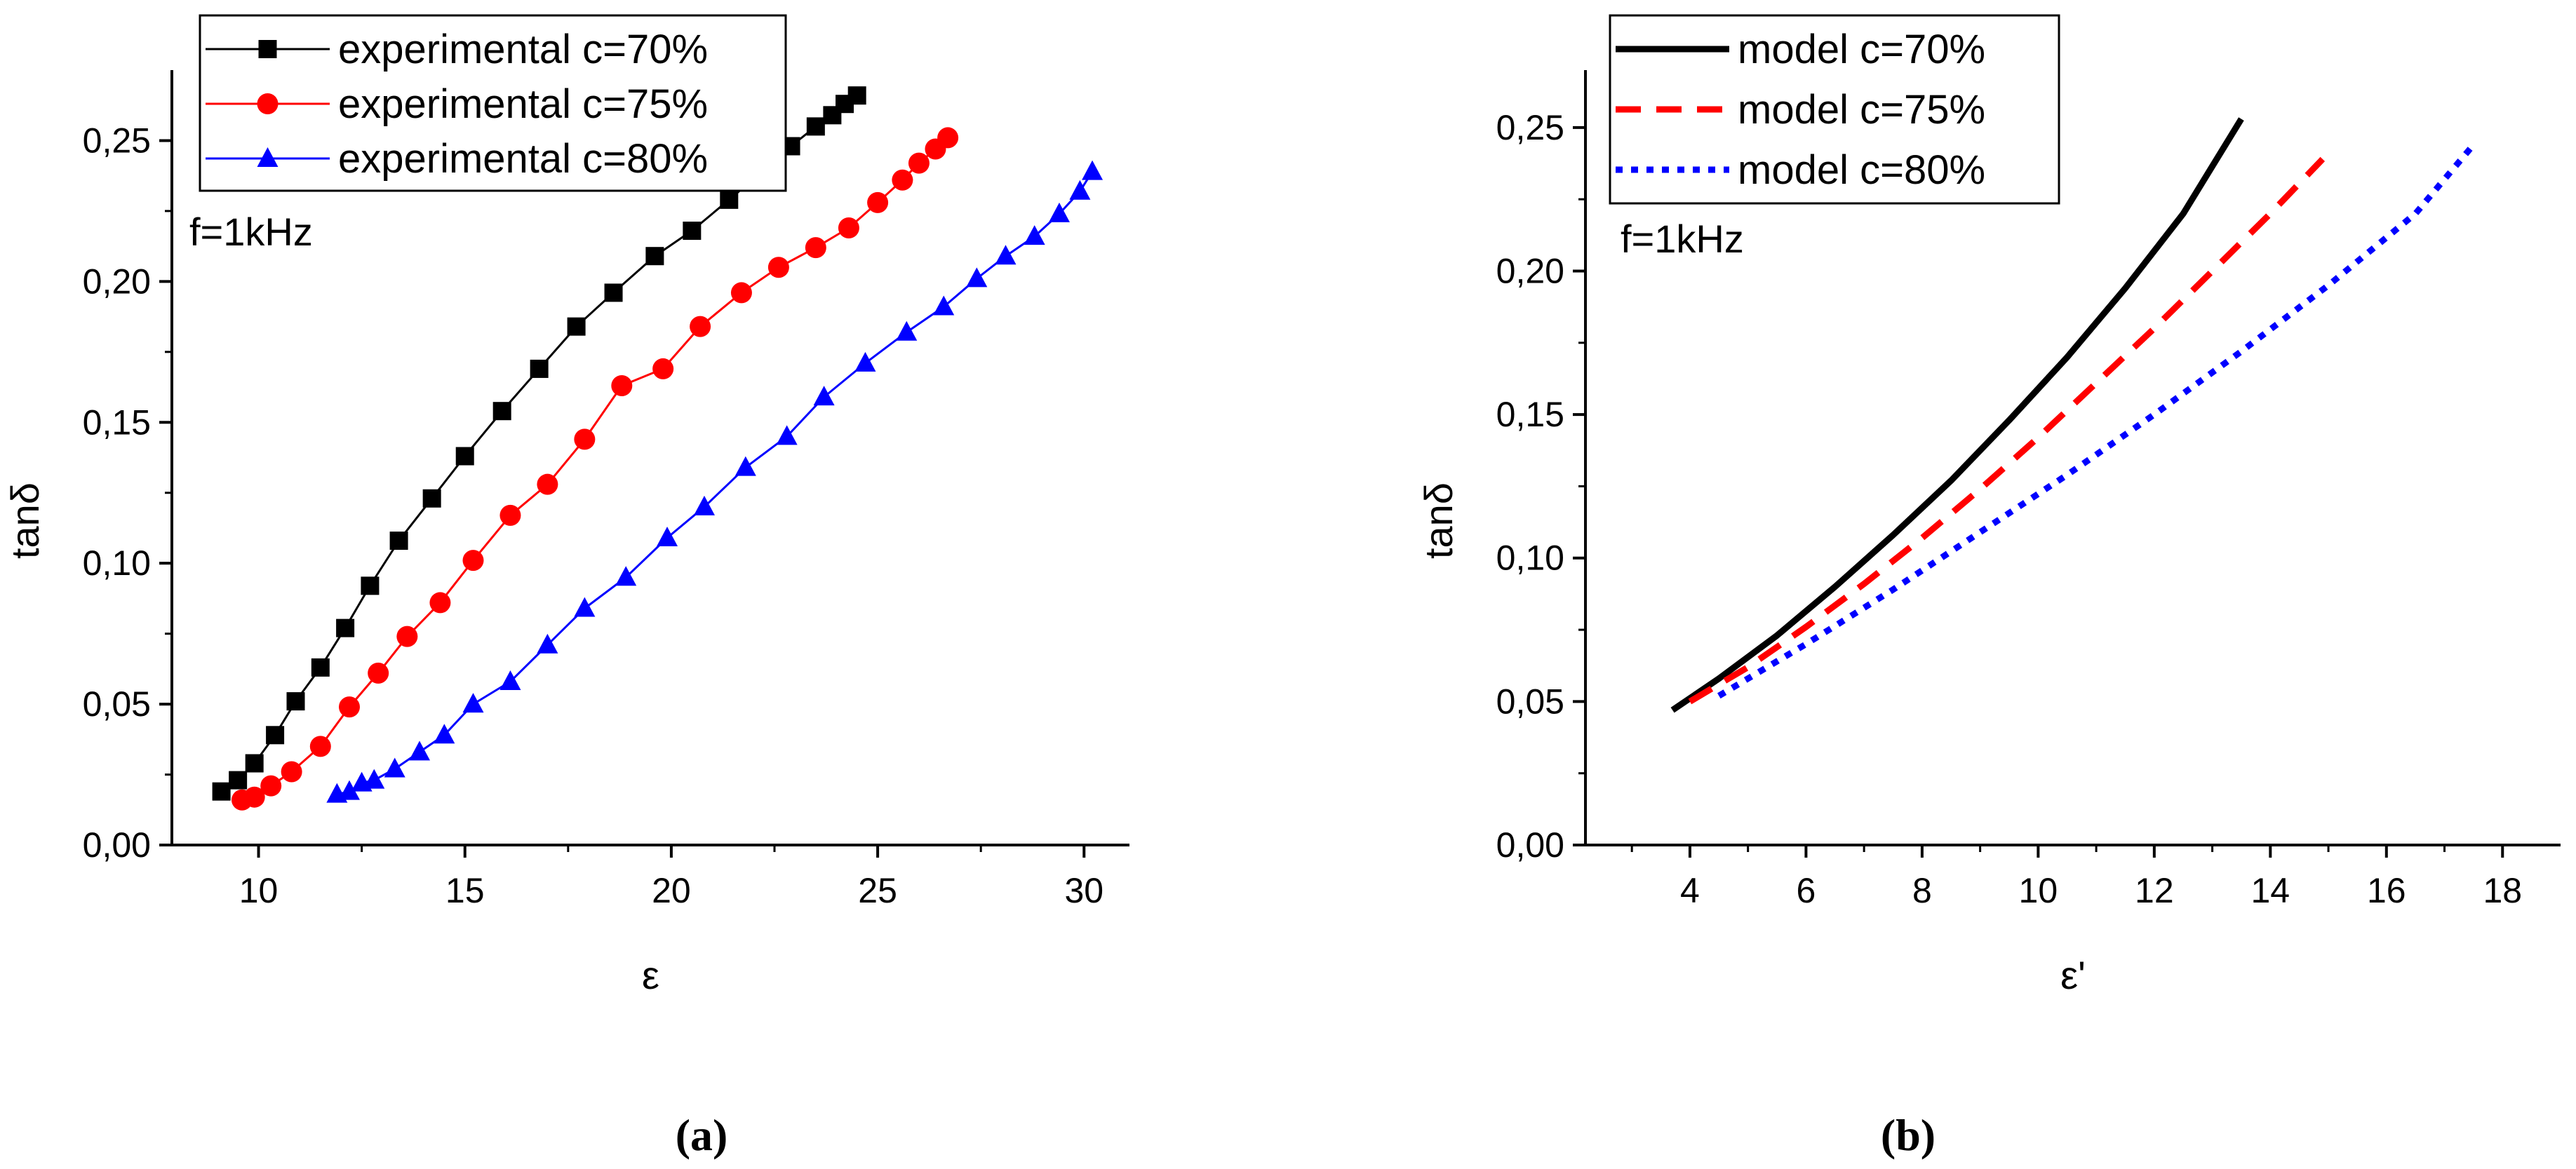  Describe the element at coordinates (523, 49) in the screenshot. I see `legend-label-1: experimental c=70%` at that location.